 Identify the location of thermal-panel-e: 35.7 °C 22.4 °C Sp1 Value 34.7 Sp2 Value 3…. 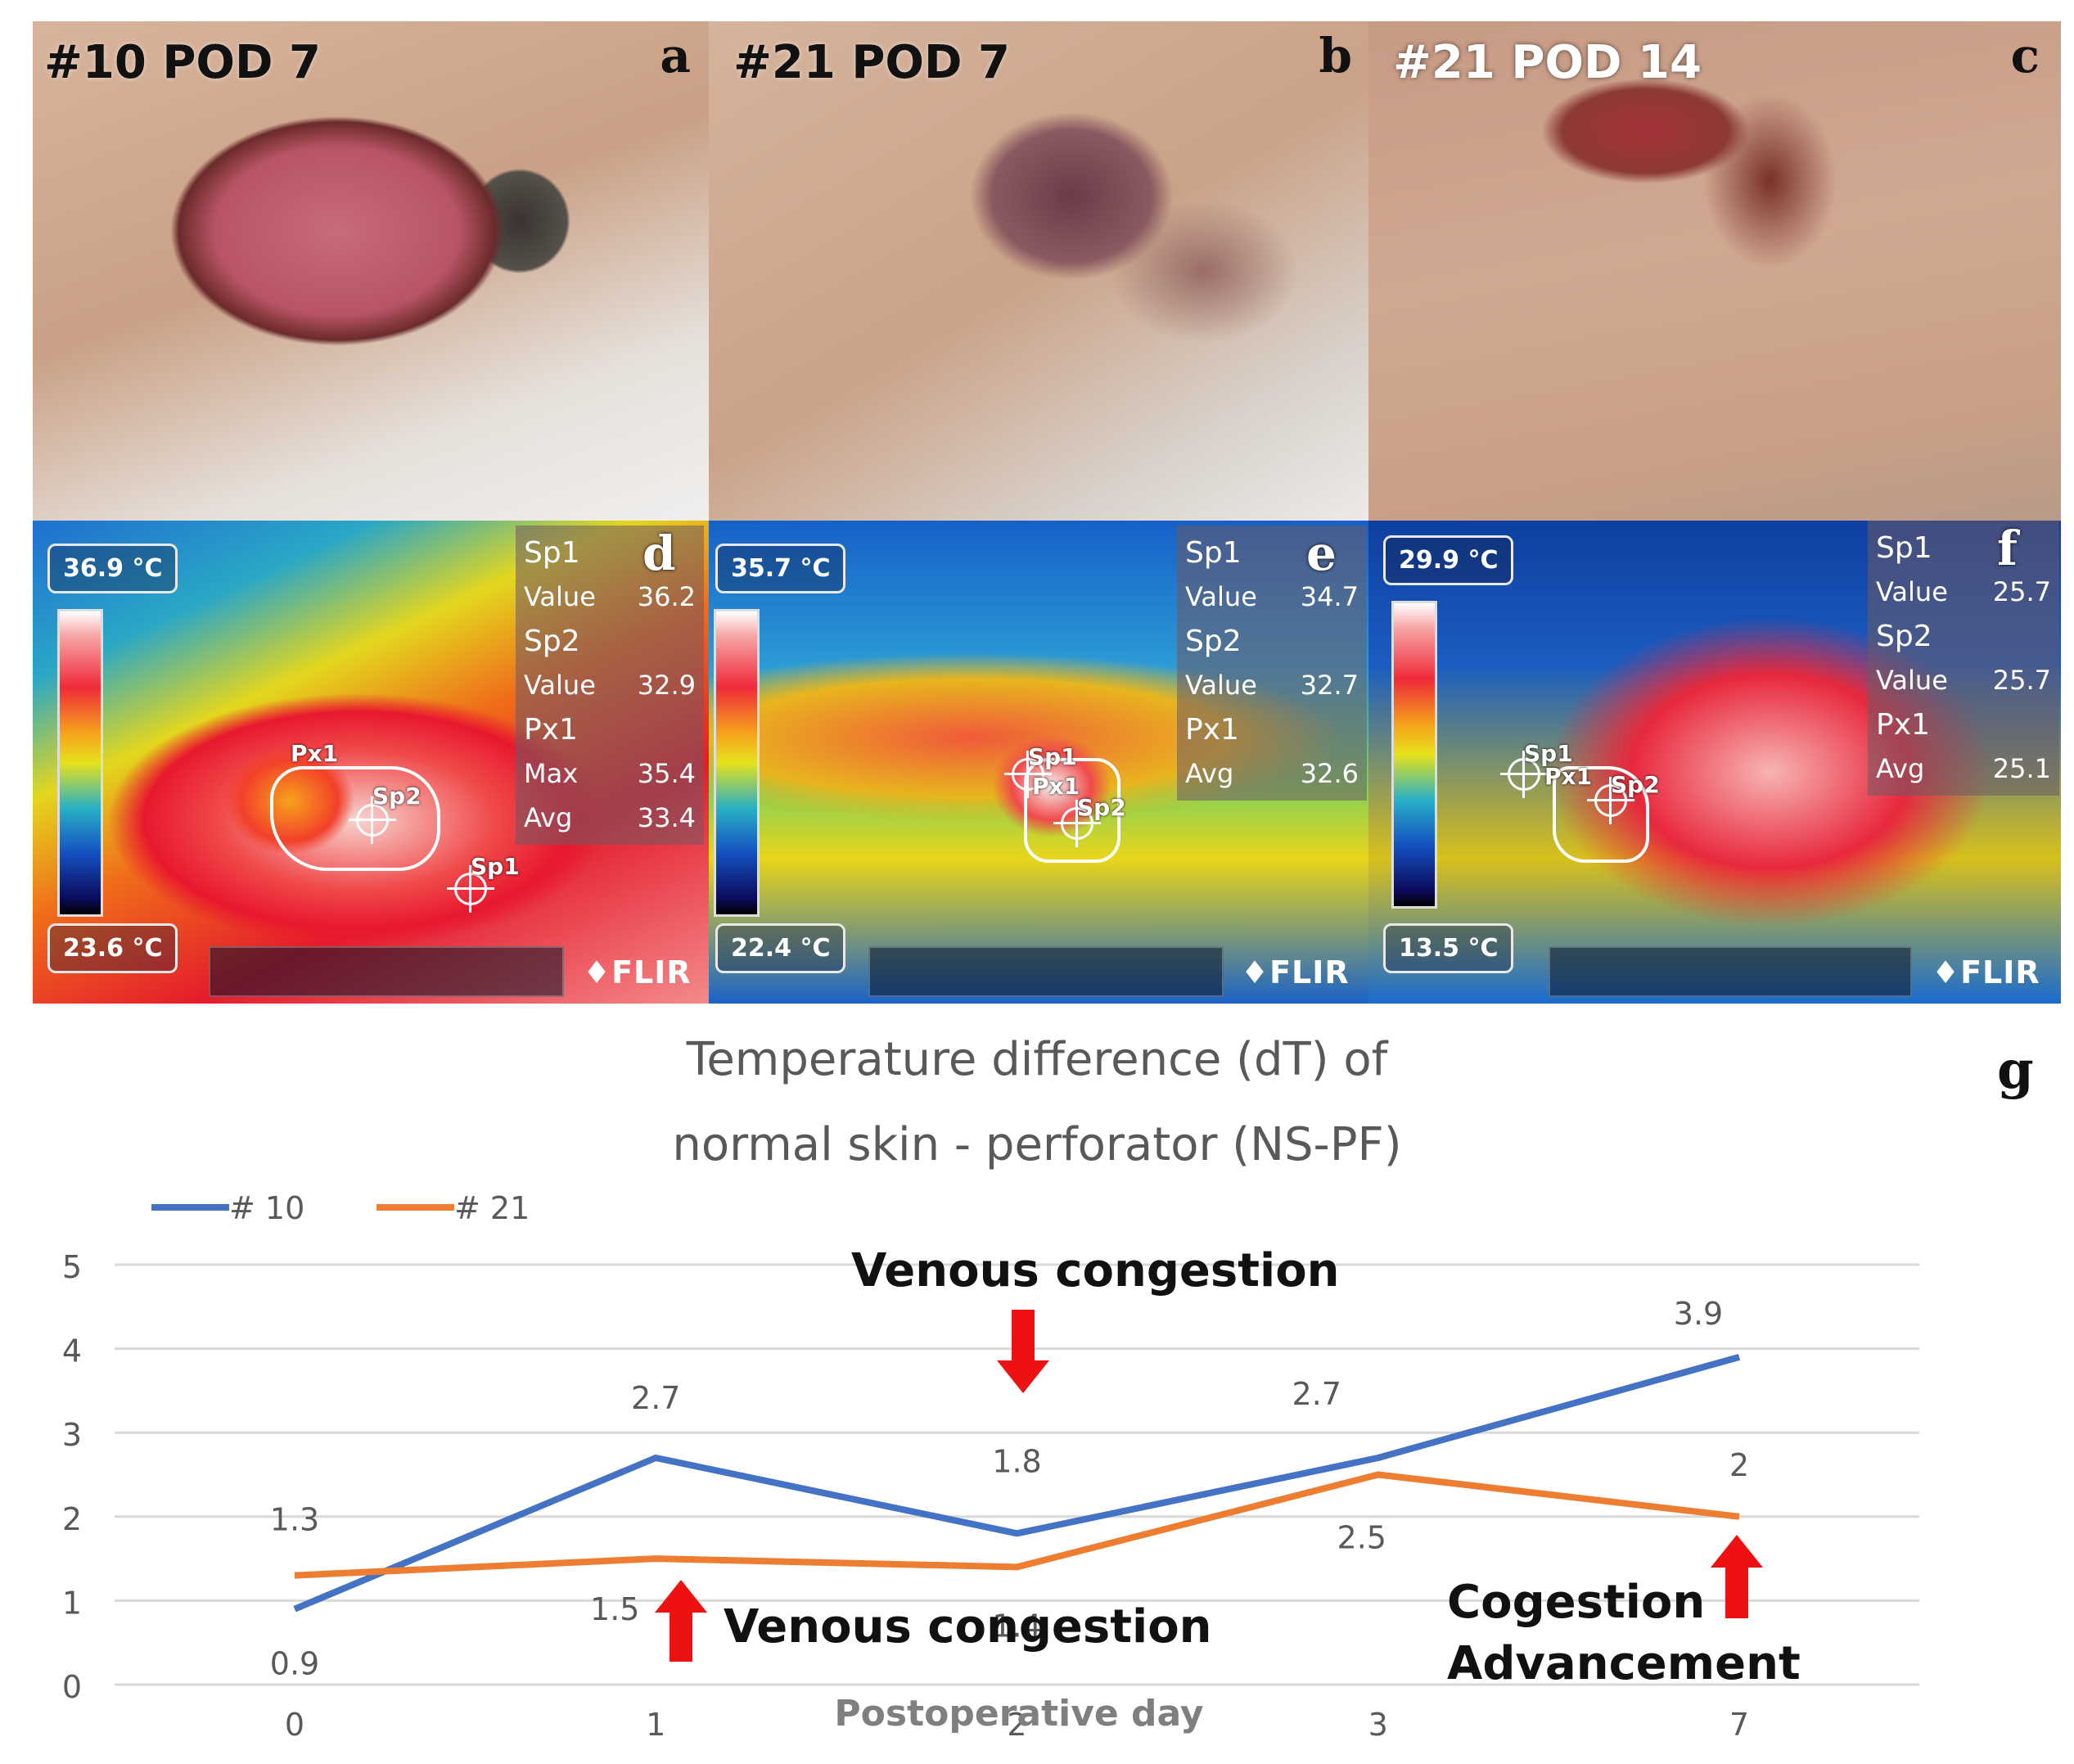
(1038, 762).